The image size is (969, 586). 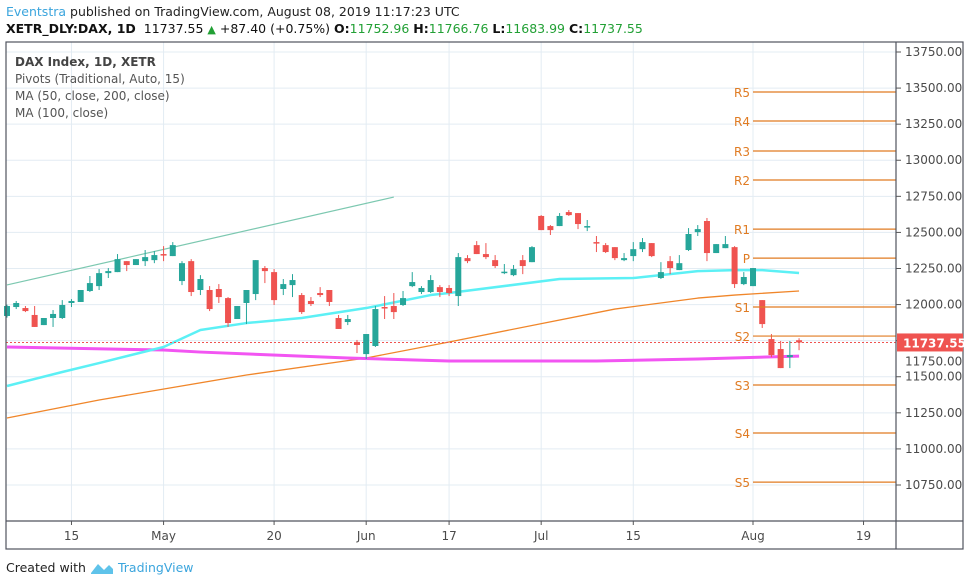 What do you see at coordinates (173, 28) in the screenshot?
I see `last-price: 11737.55` at bounding box center [173, 28].